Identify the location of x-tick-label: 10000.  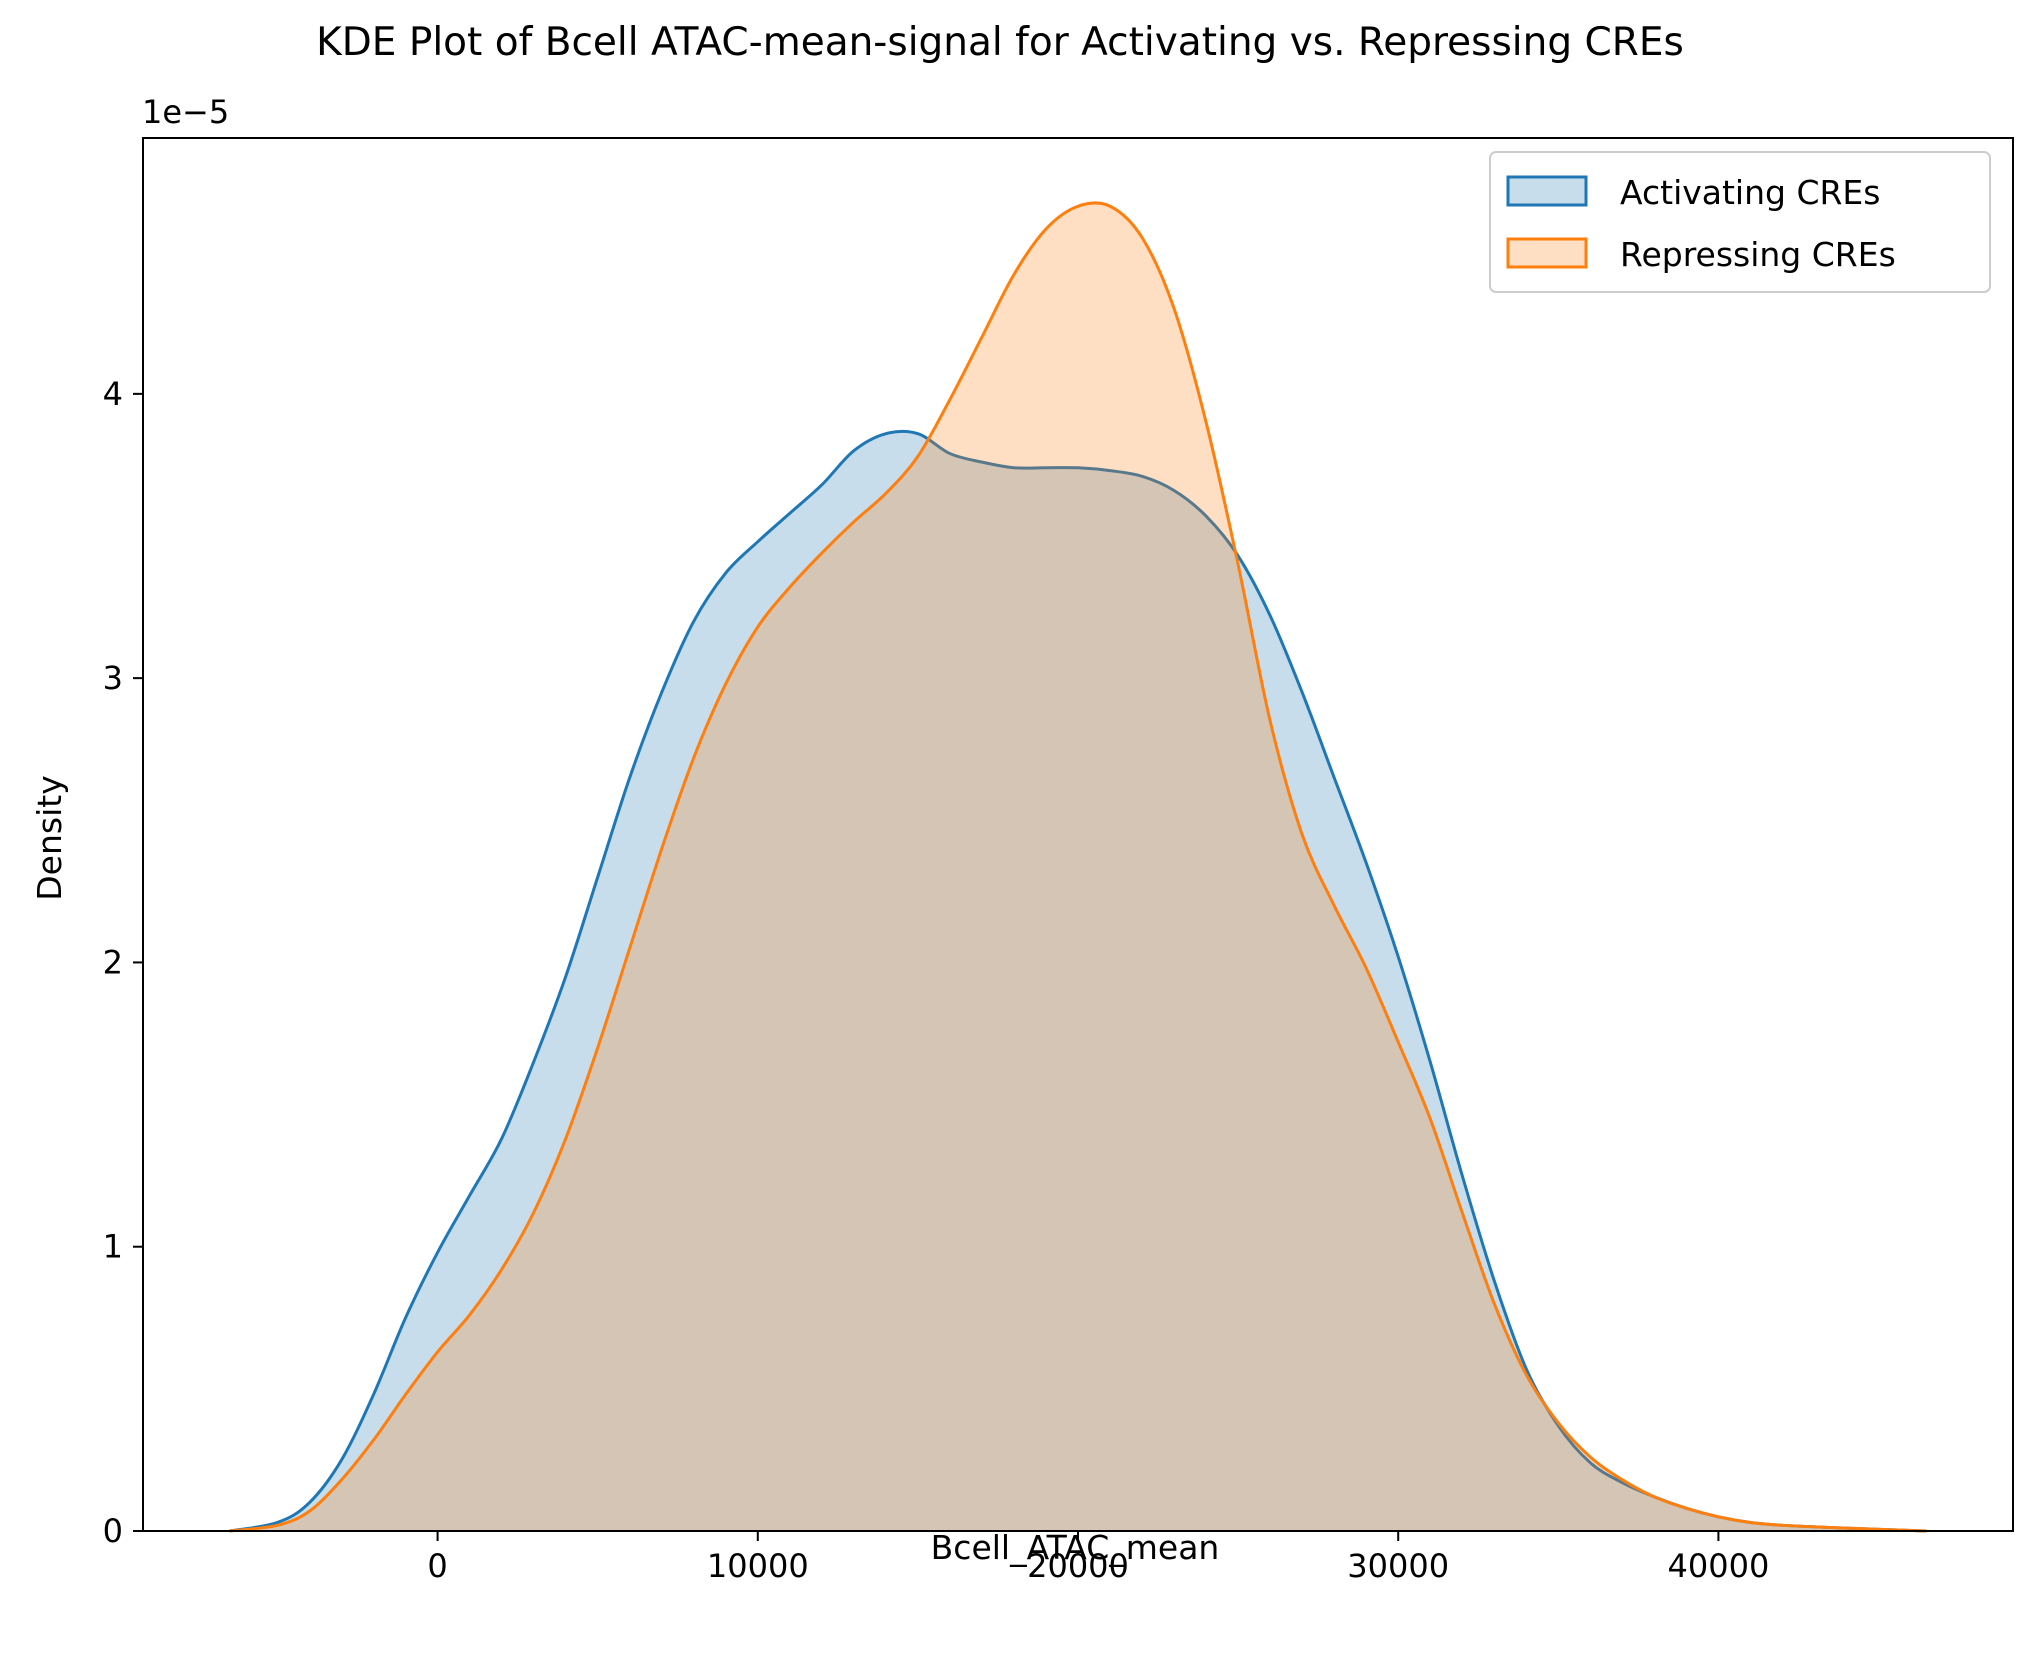
(758, 1566).